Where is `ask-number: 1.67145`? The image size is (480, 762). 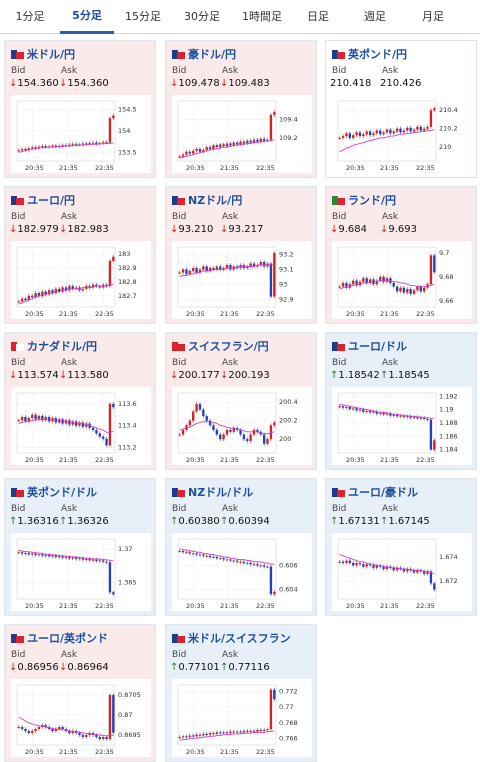 ask-number: 1.67145 is located at coordinates (409, 521).